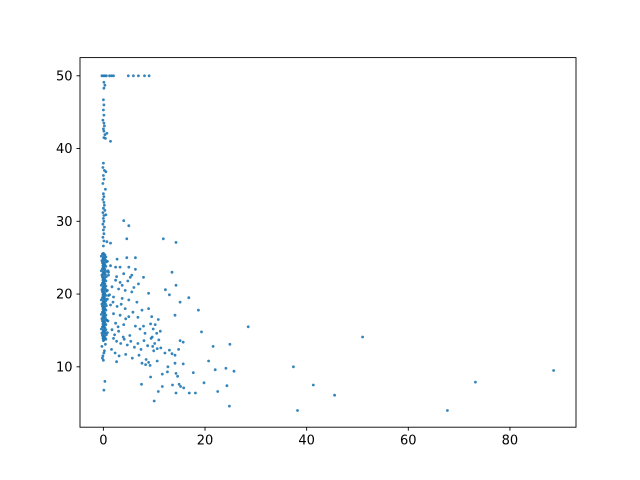  What do you see at coordinates (408, 441) in the screenshot?
I see `x-tick-label: 60` at bounding box center [408, 441].